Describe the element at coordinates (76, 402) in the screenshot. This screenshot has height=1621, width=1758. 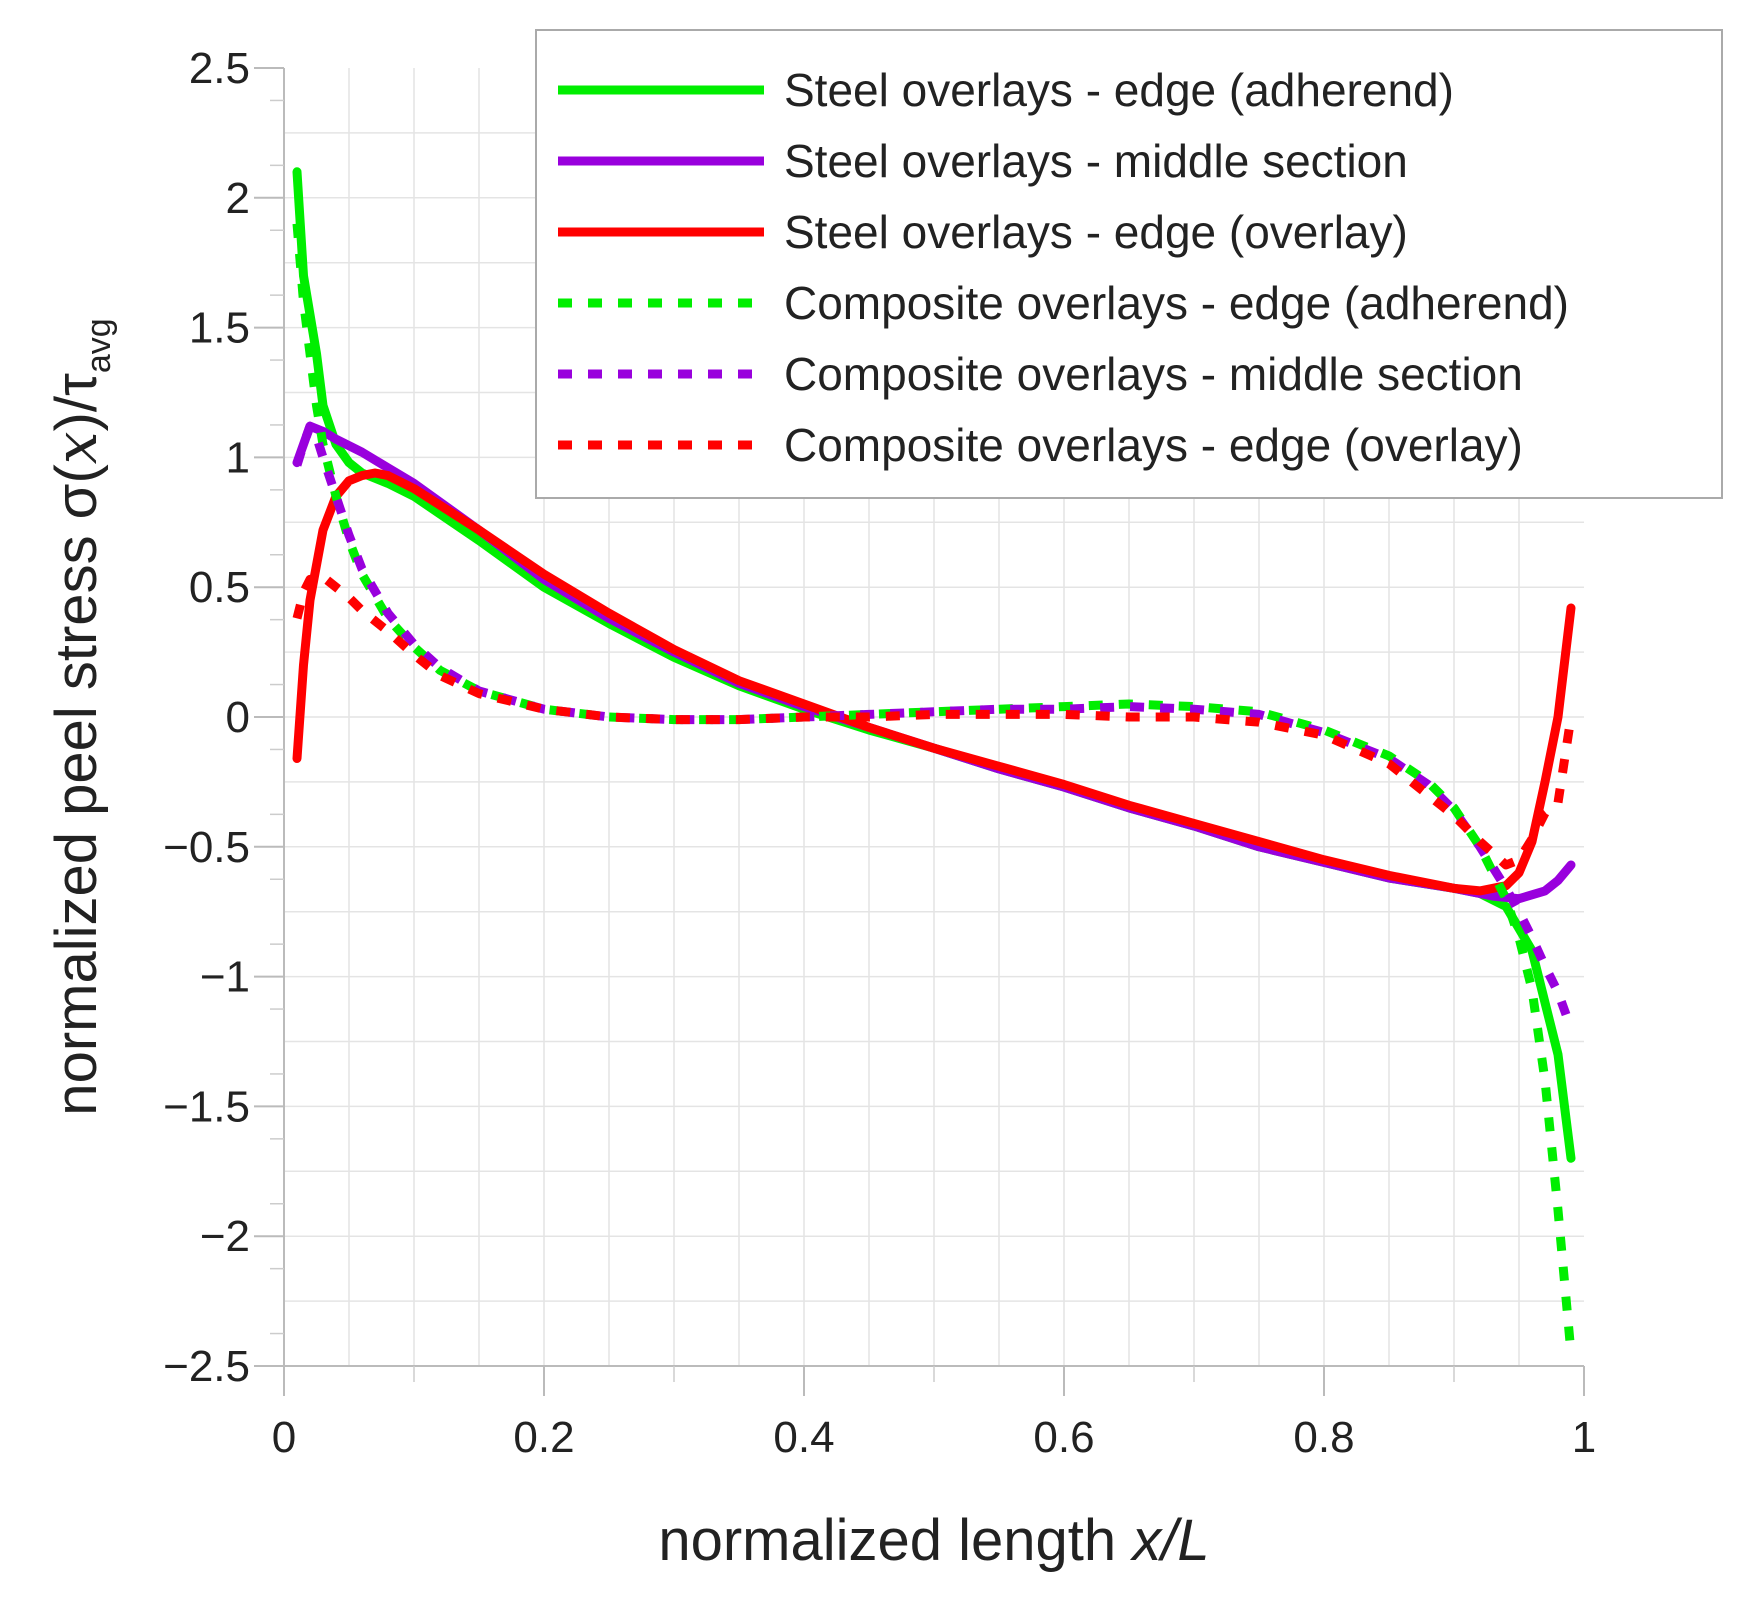
I see `y-axis-title-text-close: )/τ` at that location.